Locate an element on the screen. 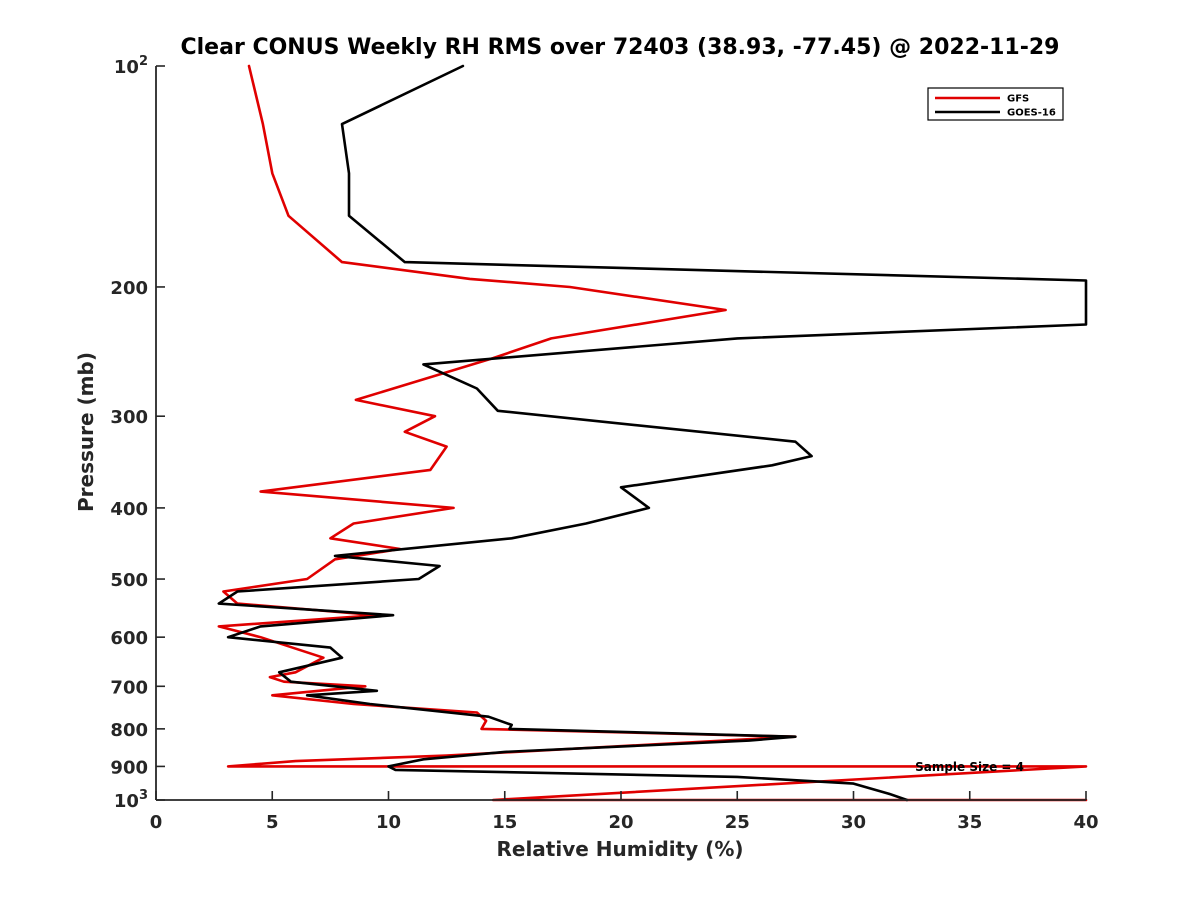  legend-box is located at coordinates (995, 104).